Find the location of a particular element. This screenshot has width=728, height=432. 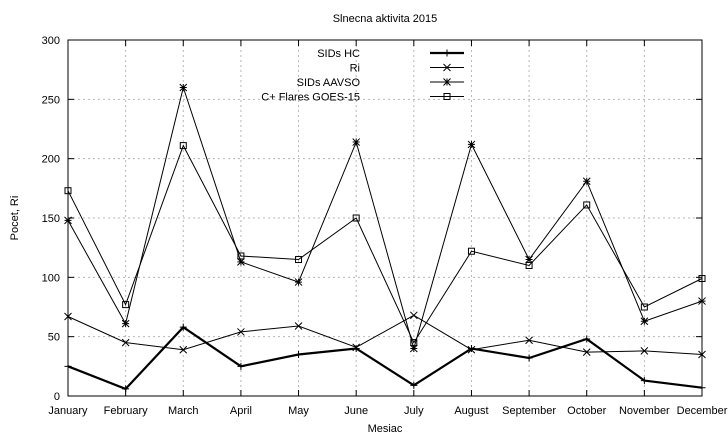

y-tick-label: 200 is located at coordinates (51, 160).